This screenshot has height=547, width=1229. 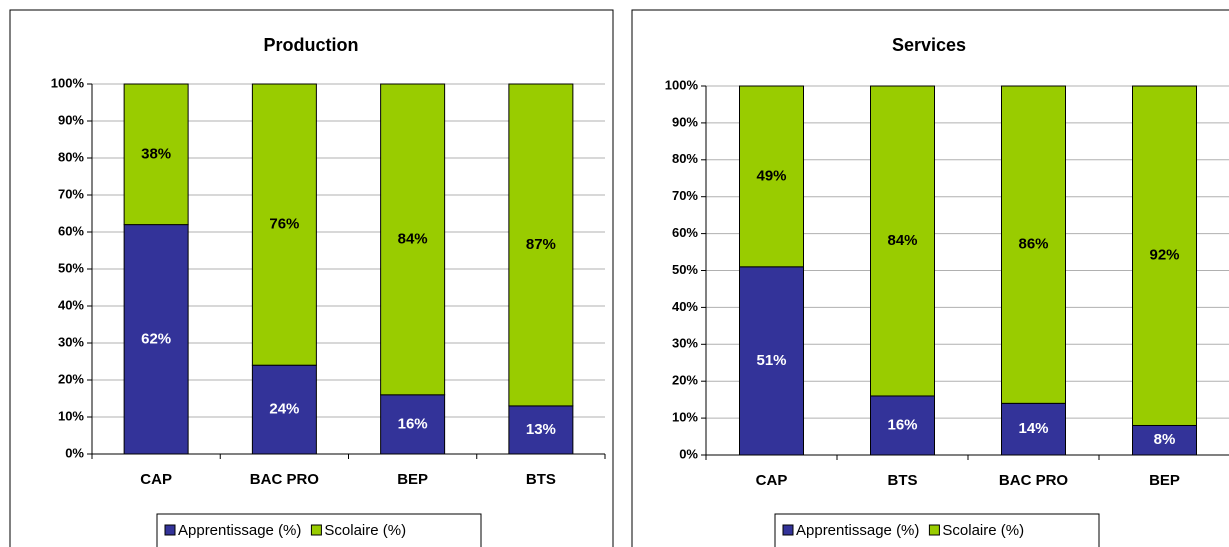 I want to click on data-label: 86%, so click(x=1033, y=244).